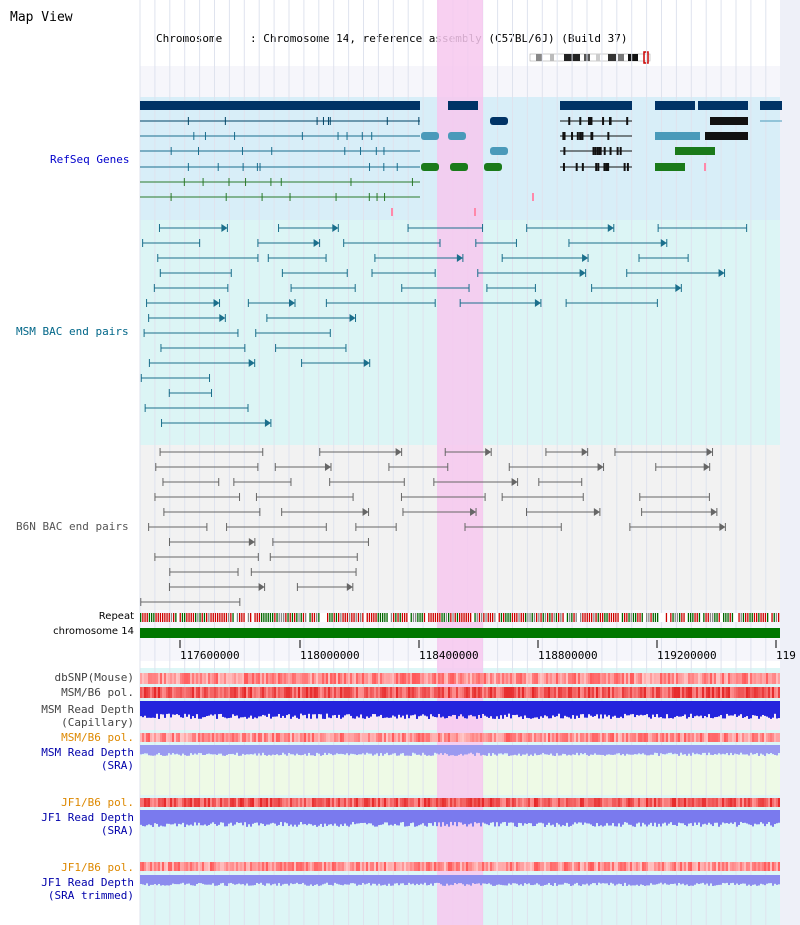 The width and height of the screenshot is (800, 925). I want to click on jf1-pol-label-2: JF1/B6 pol., so click(97, 867).